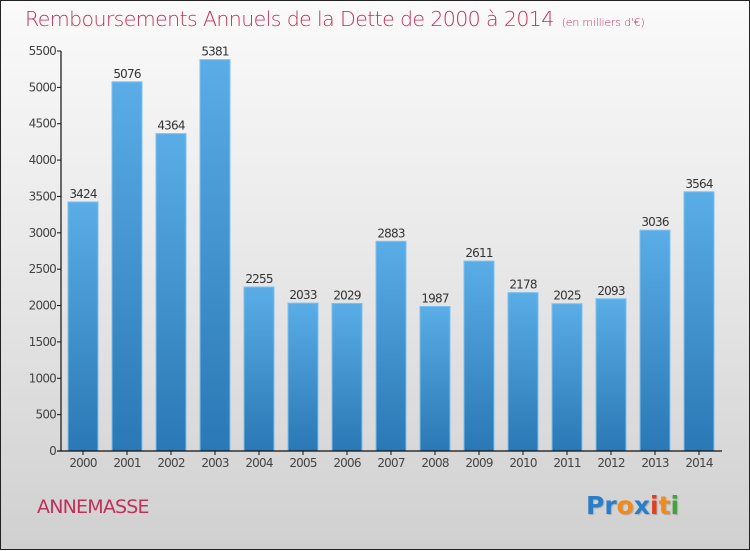 The image size is (750, 551). I want to click on x-tick-label-2007: 2007, so click(391, 463).